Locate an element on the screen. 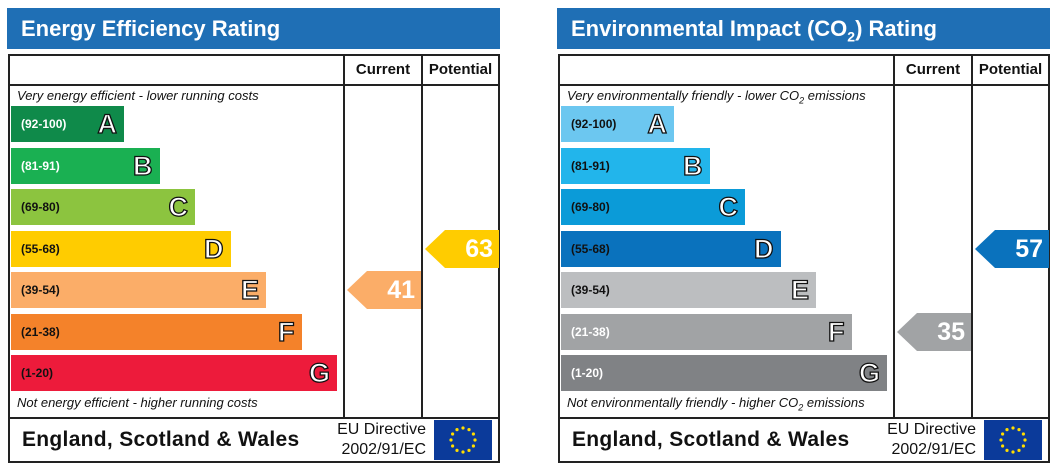  energy-title: Energy Efficiency Rating is located at coordinates (253, 28).